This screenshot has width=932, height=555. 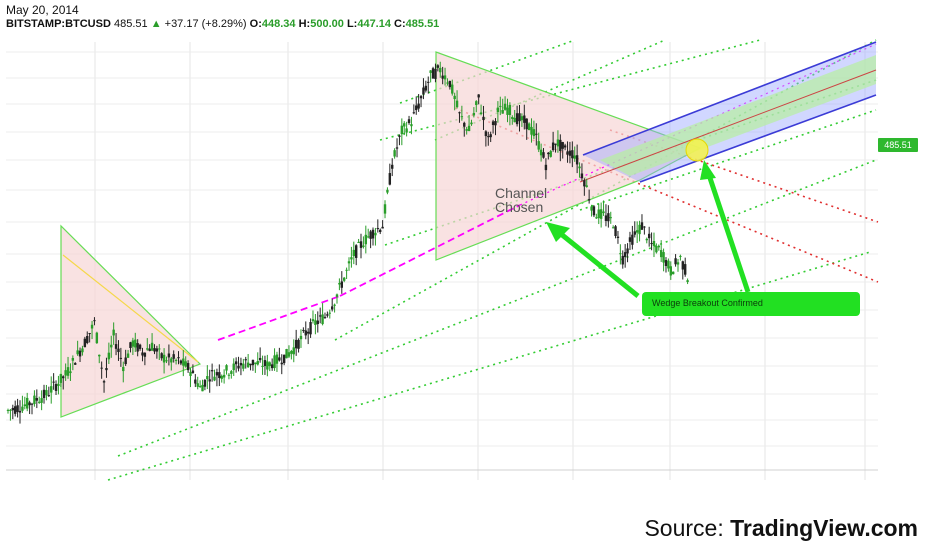 What do you see at coordinates (751, 304) in the screenshot?
I see `wedge-breakout-callout: Wedge Breakout Confirmed` at bounding box center [751, 304].